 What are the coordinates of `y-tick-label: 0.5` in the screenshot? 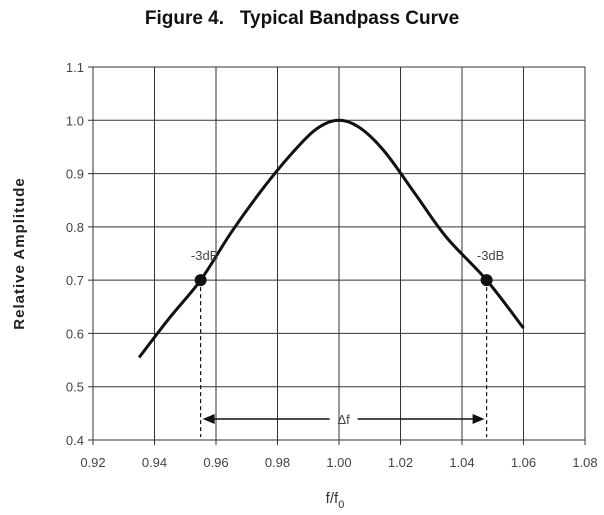 It's located at (75, 387).